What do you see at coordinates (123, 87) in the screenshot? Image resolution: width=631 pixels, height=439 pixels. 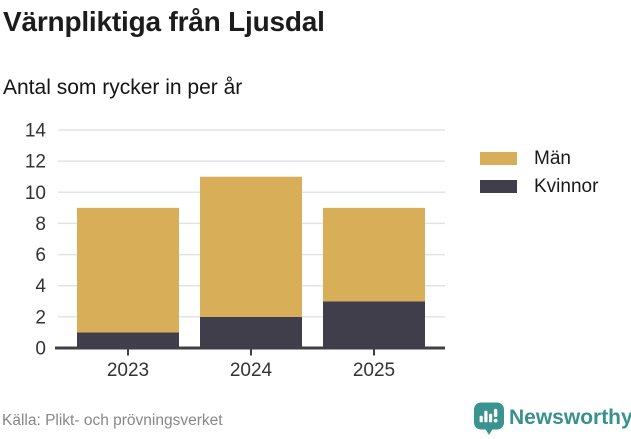 I see `chart-subtitle: Antal som rycker in per år` at bounding box center [123, 87].